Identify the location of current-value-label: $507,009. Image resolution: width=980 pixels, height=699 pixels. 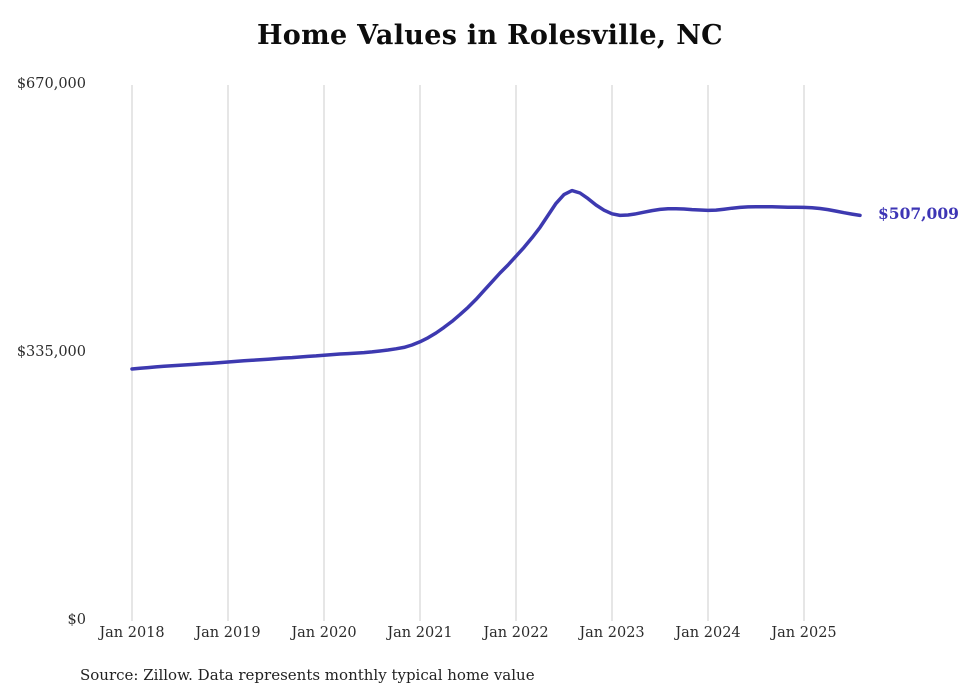
(918, 214).